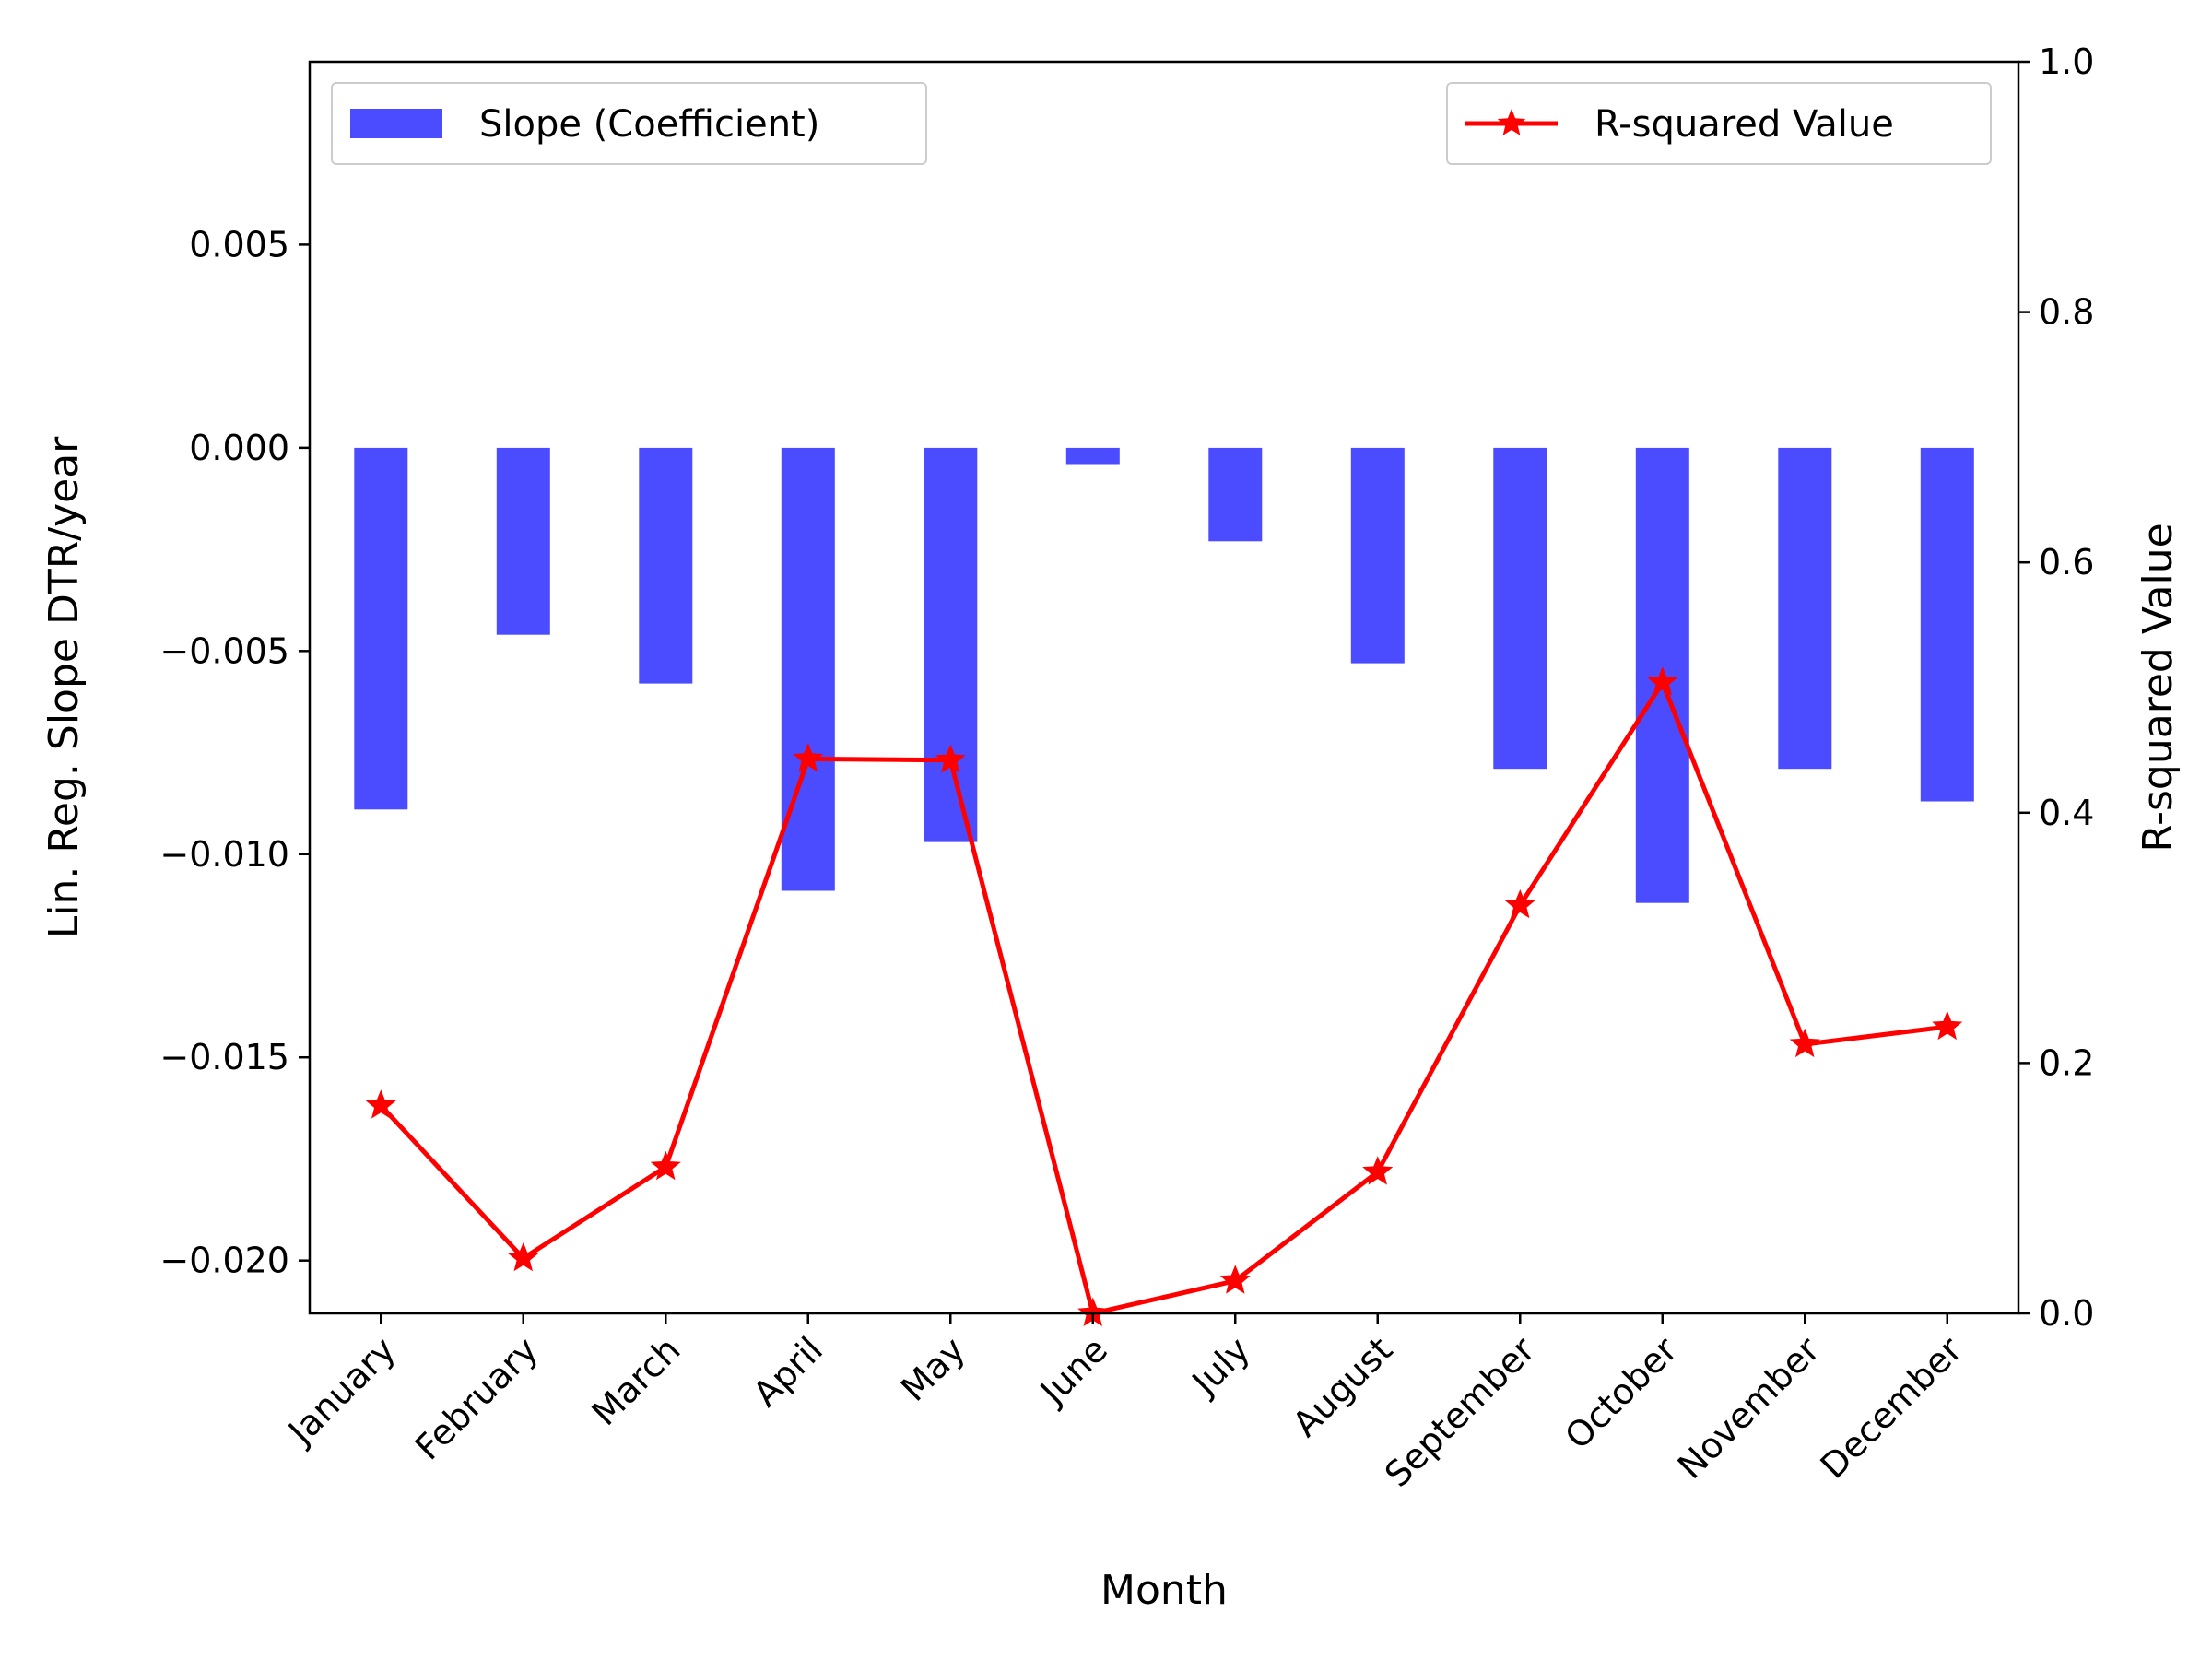  What do you see at coordinates (224, 650) in the screenshot?
I see `left-tick-label: −0.005` at bounding box center [224, 650].